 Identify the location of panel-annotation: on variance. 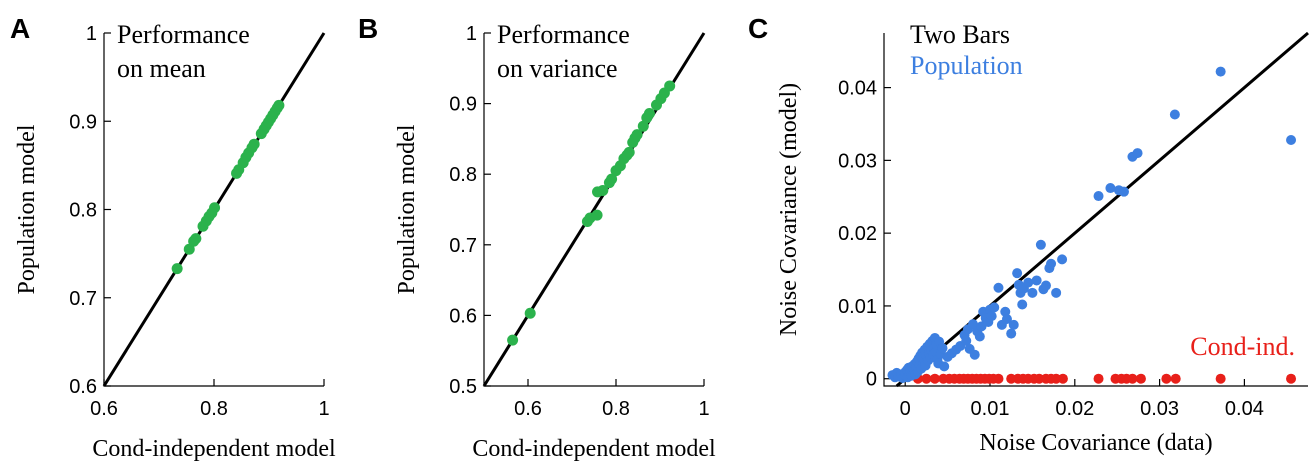
(557, 68).